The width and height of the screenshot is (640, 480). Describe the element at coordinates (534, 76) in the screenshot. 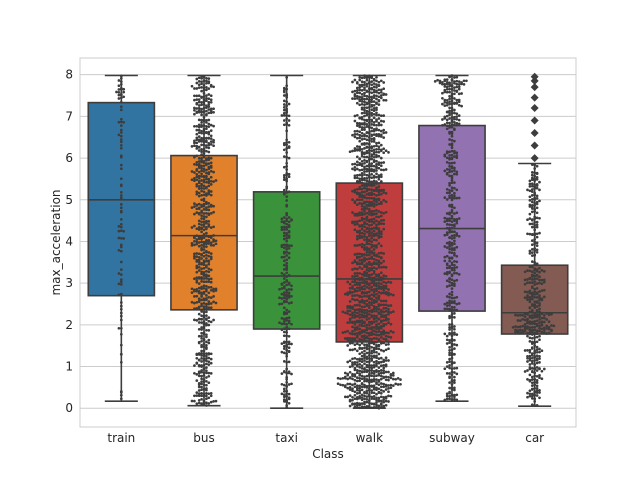

I see `outlier-marker` at that location.